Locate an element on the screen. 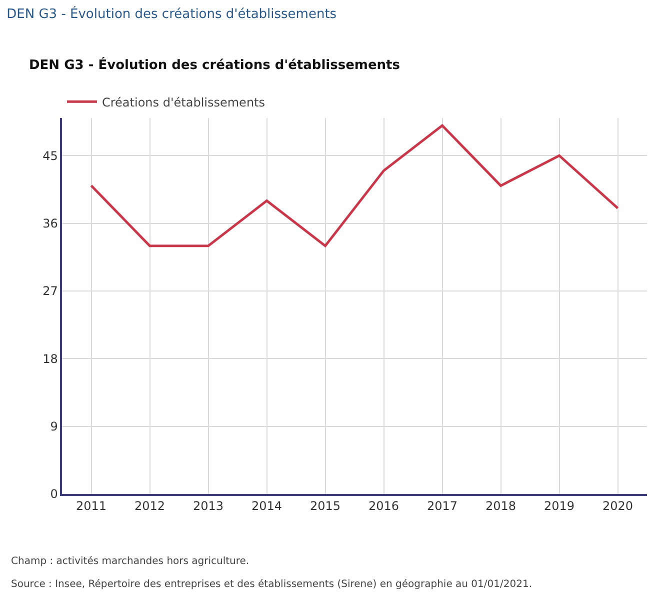  y-tick-label: 27 is located at coordinates (50, 291).